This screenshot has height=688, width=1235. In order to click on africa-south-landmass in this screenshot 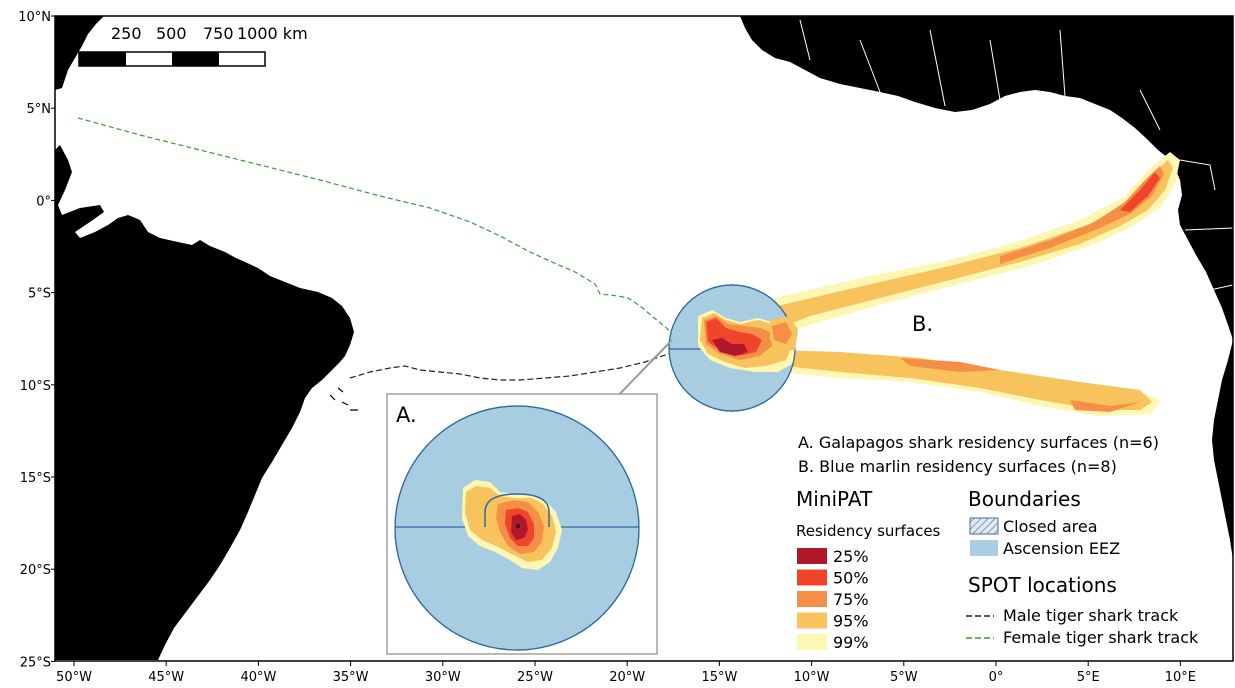, I will do `click(1222, 450)`.